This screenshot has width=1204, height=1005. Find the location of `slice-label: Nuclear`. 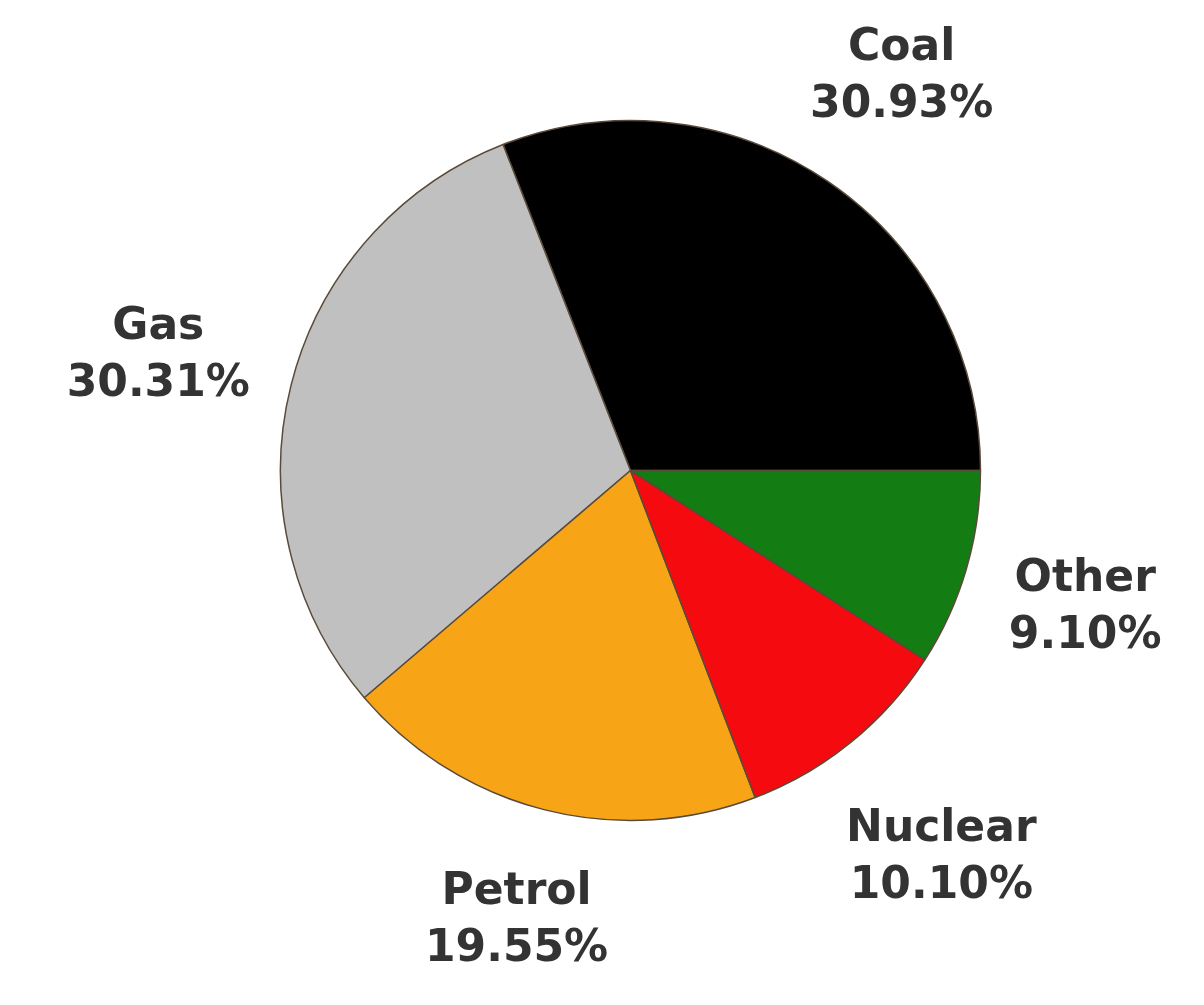

slice-label: Nuclear is located at coordinates (941, 825).